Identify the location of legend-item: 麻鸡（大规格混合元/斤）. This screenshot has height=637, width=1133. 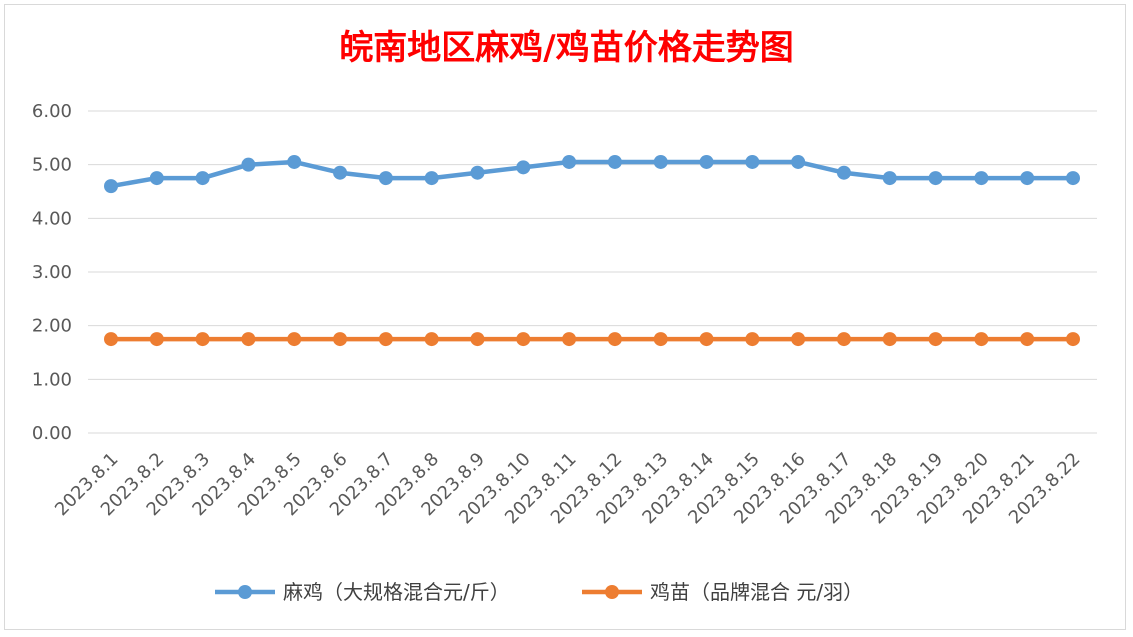
(362, 592).